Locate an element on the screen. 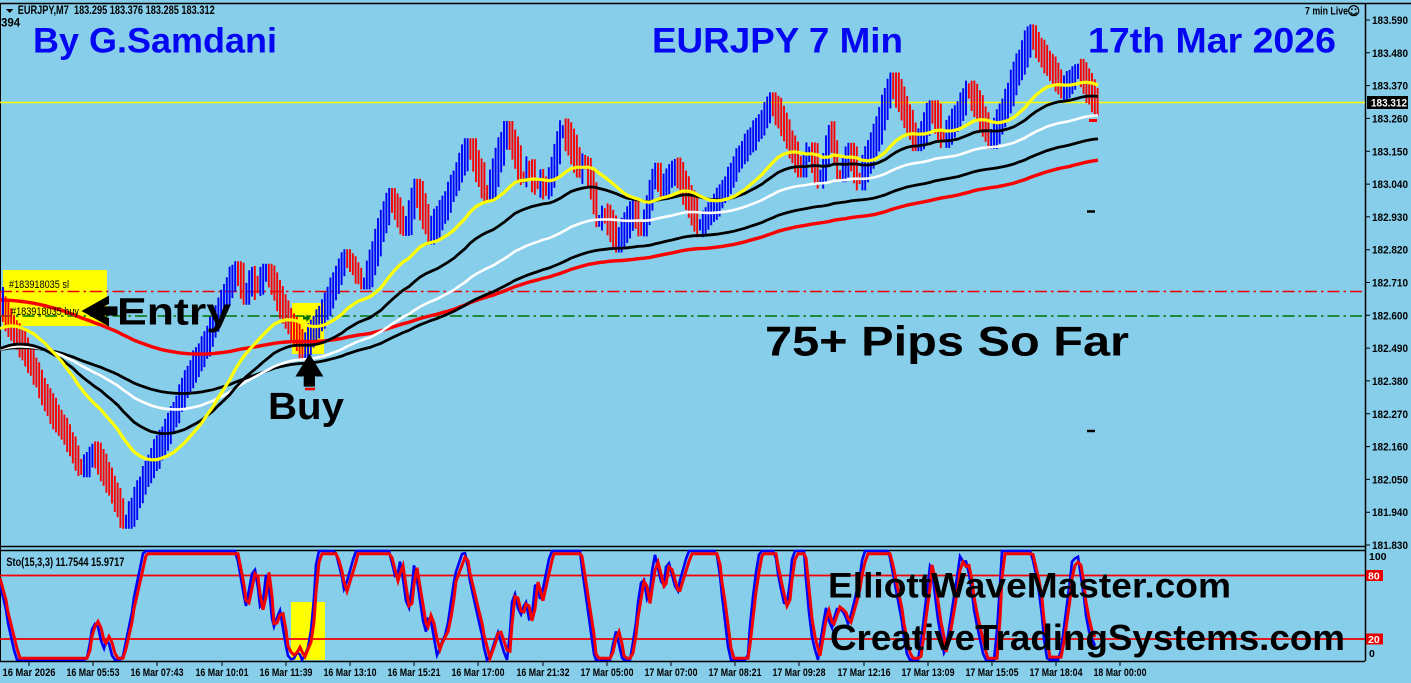  svg-text: ElliottWaveMaster.com is located at coordinates (1029, 586).